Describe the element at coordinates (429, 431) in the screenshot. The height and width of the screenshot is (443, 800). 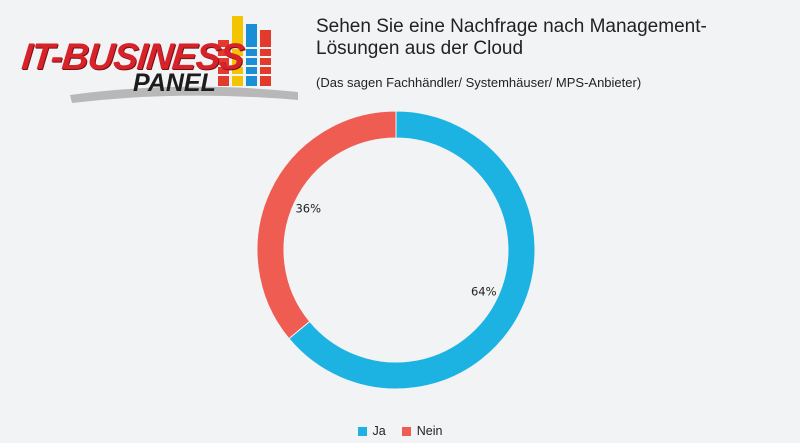
I see `legend-label: Nein` at that location.